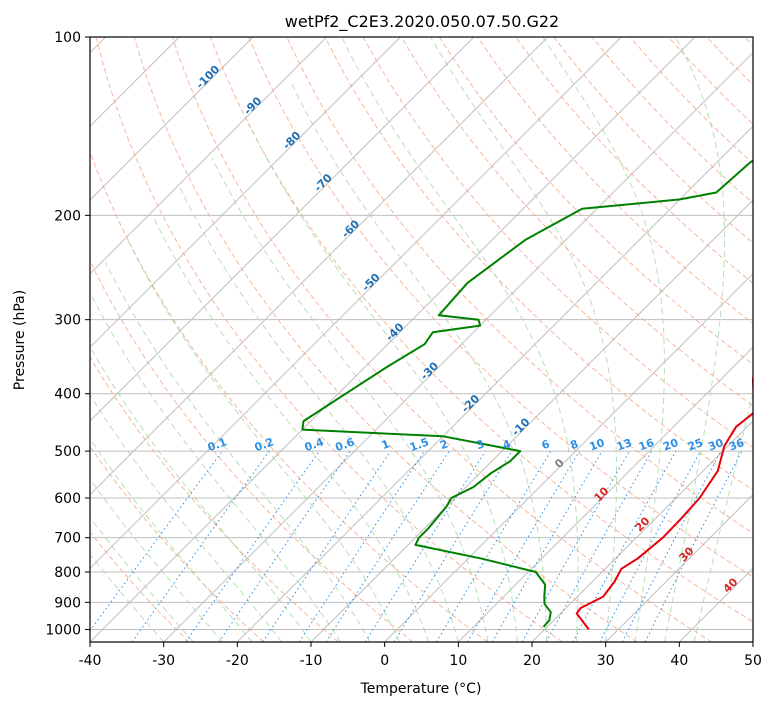 The image size is (775, 708). I want to click on x-tick-label: 20, so click(532, 661).